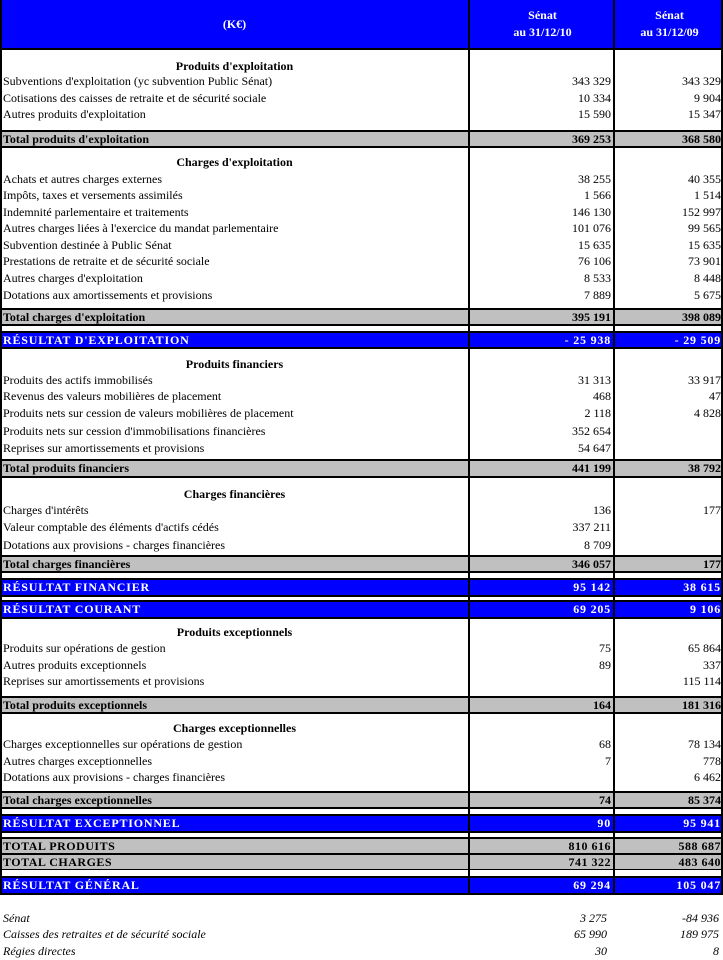 The width and height of the screenshot is (723, 960). What do you see at coordinates (707, 97) in the screenshot?
I see `value-2009: 9 904` at bounding box center [707, 97].